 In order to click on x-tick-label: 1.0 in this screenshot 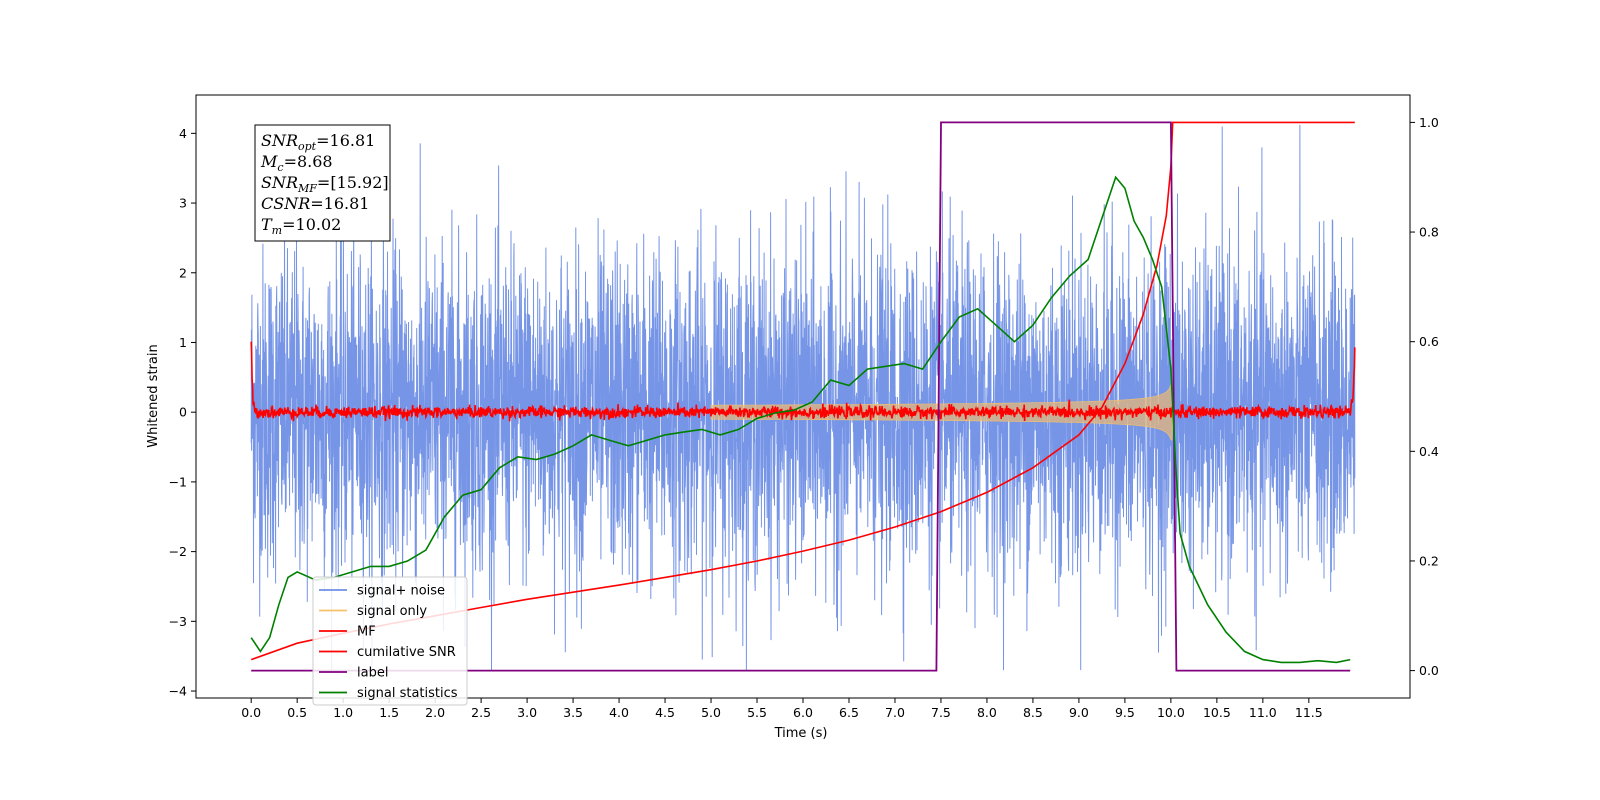, I will do `click(343, 712)`.